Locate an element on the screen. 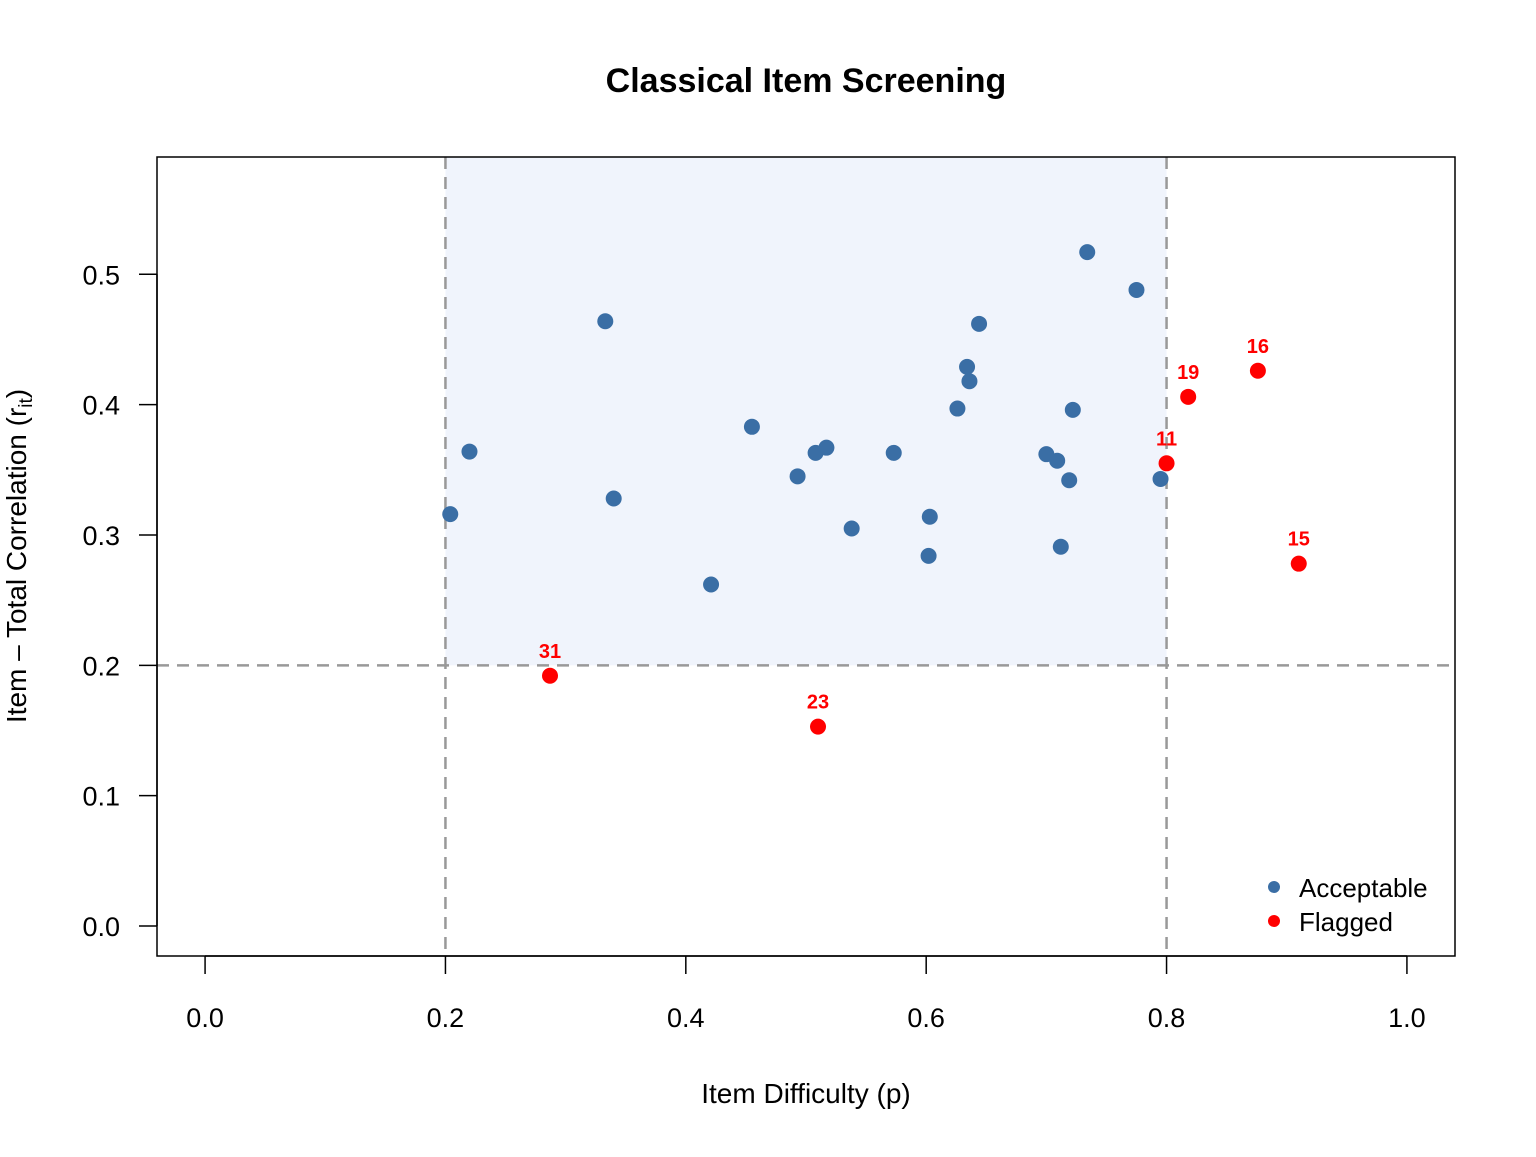 The width and height of the screenshot is (1536, 1157). y-tick-label: 0.5 is located at coordinates (101, 275).